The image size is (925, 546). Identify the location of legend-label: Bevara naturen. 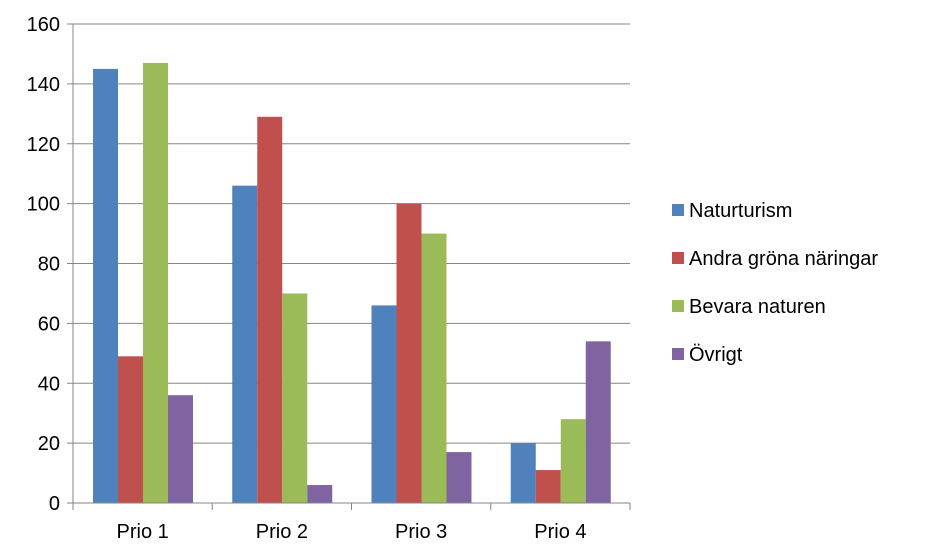
(757, 307).